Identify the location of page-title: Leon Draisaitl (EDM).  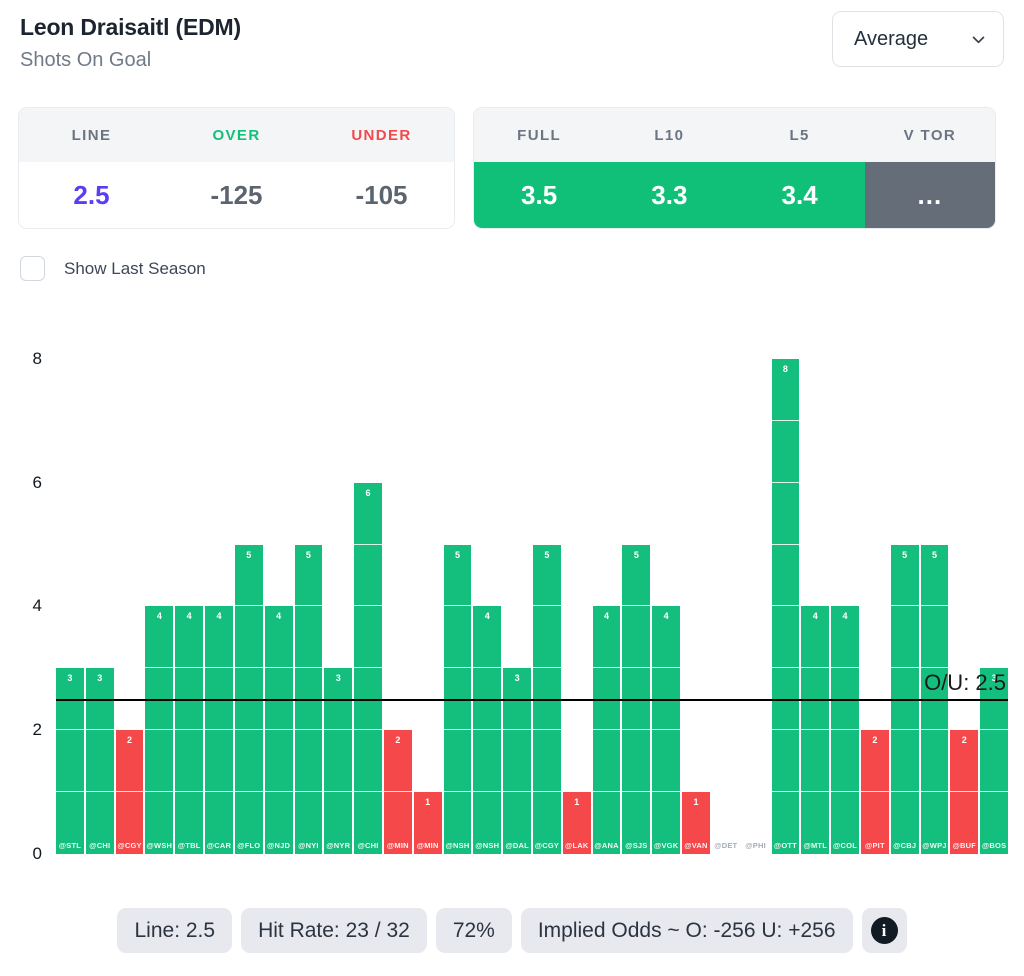
(130, 27).